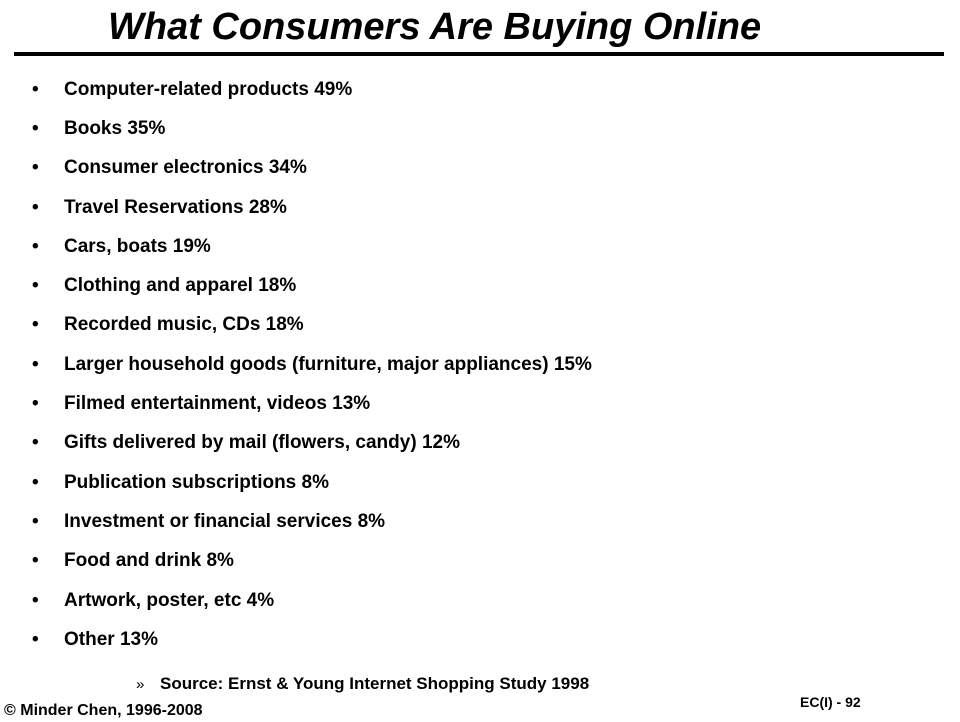 The width and height of the screenshot is (960, 722). What do you see at coordinates (169, 600) in the screenshot?
I see `list-item-text: Artwork, poster, etc 4%` at bounding box center [169, 600].